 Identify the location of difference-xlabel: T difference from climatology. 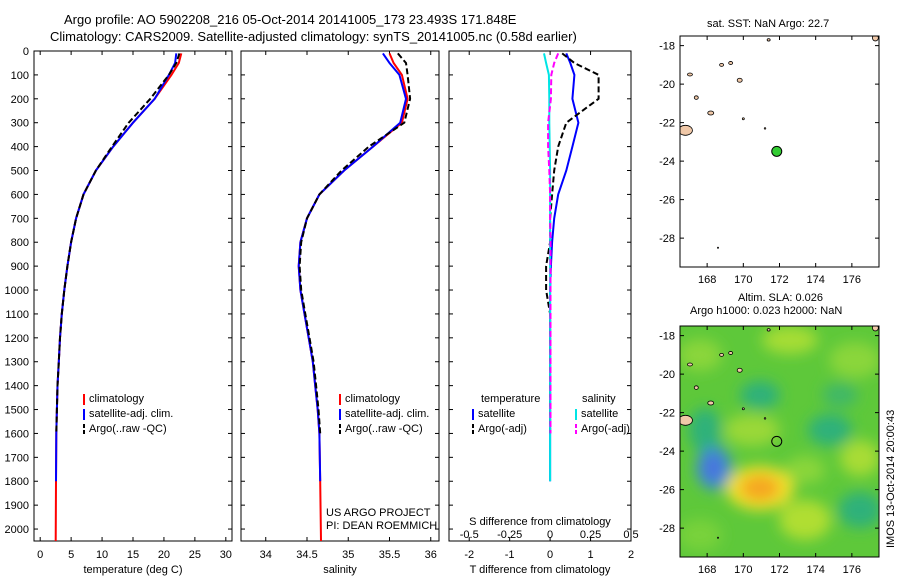
(540, 570).